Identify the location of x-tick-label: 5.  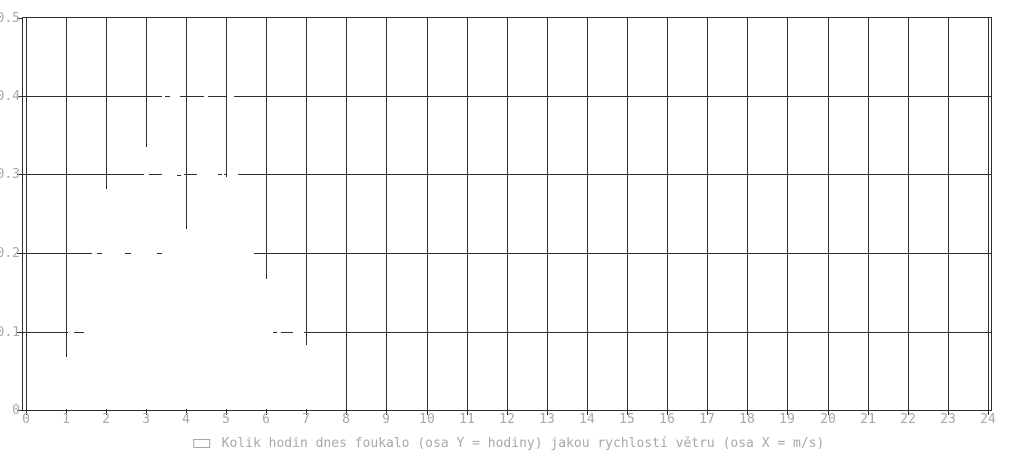
(226, 419).